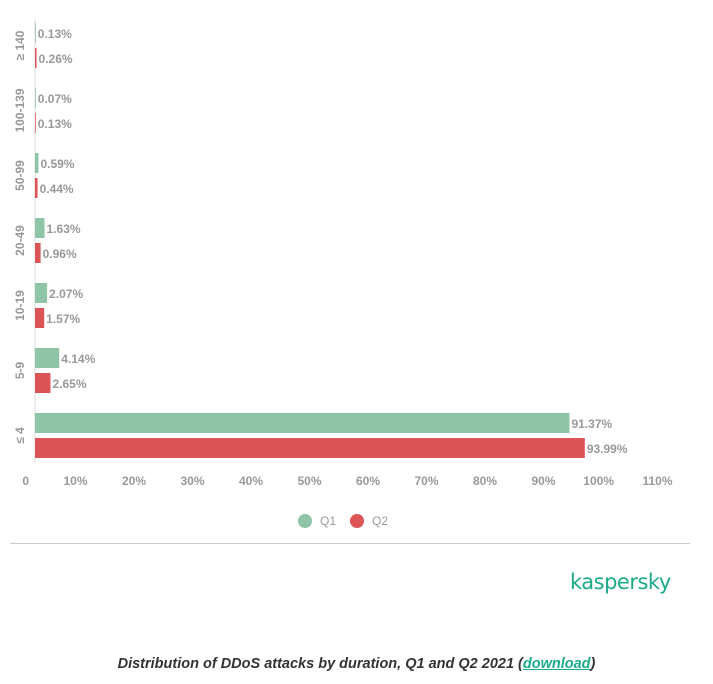 This screenshot has height=684, width=713. What do you see at coordinates (192, 481) in the screenshot?
I see `x-tick-label: 30%` at bounding box center [192, 481].